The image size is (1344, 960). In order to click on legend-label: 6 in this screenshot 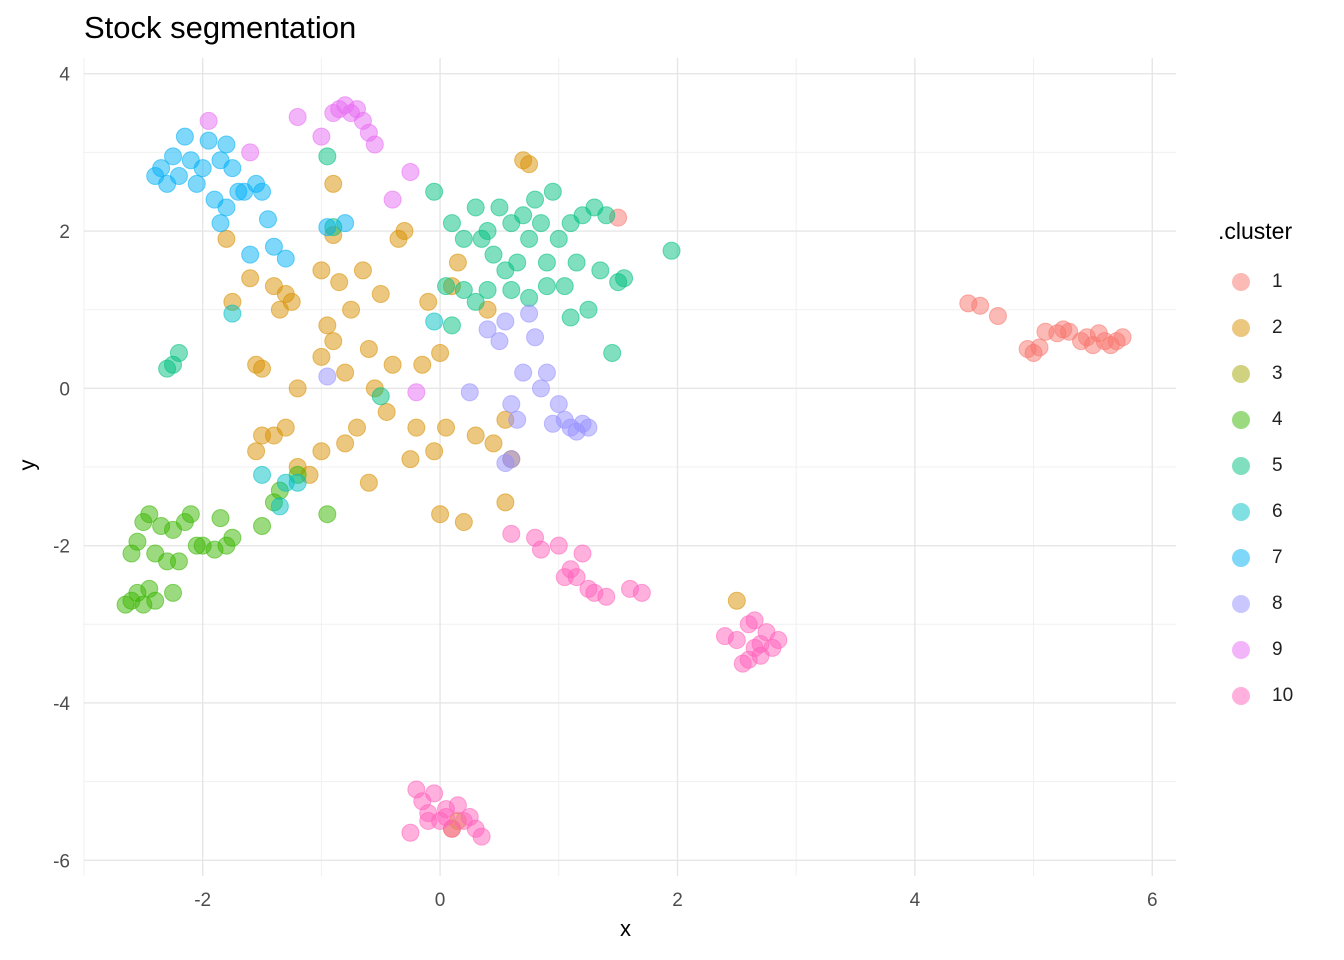, I will do `click(1277, 511)`.